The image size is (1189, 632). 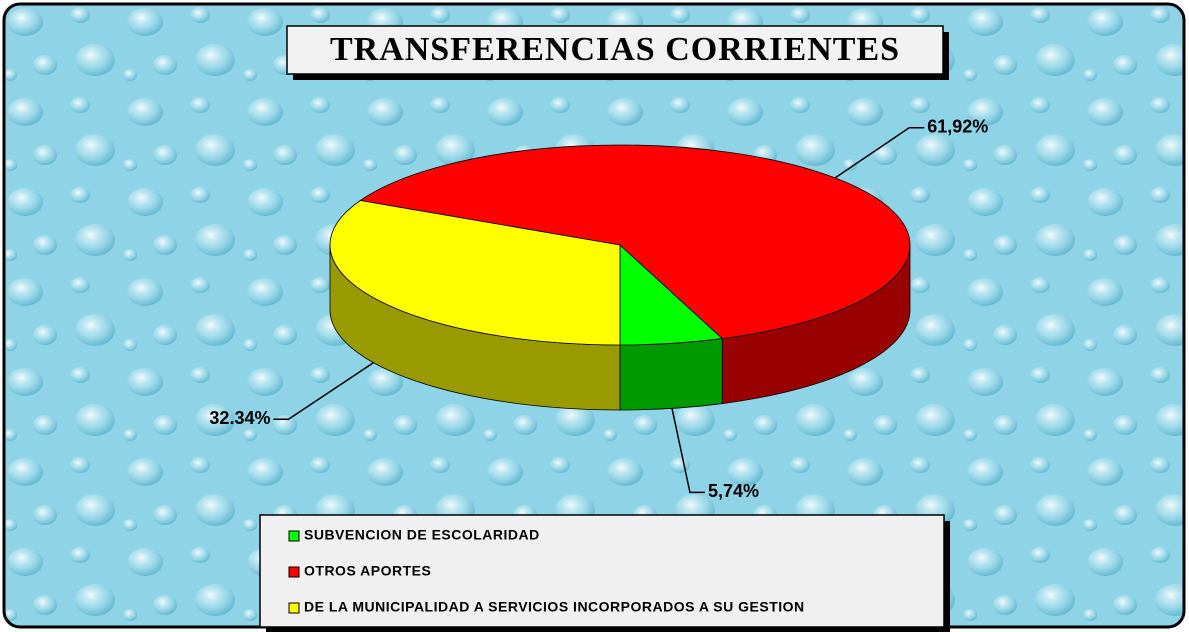 I want to click on data-label: 32.34%, so click(x=239, y=418).